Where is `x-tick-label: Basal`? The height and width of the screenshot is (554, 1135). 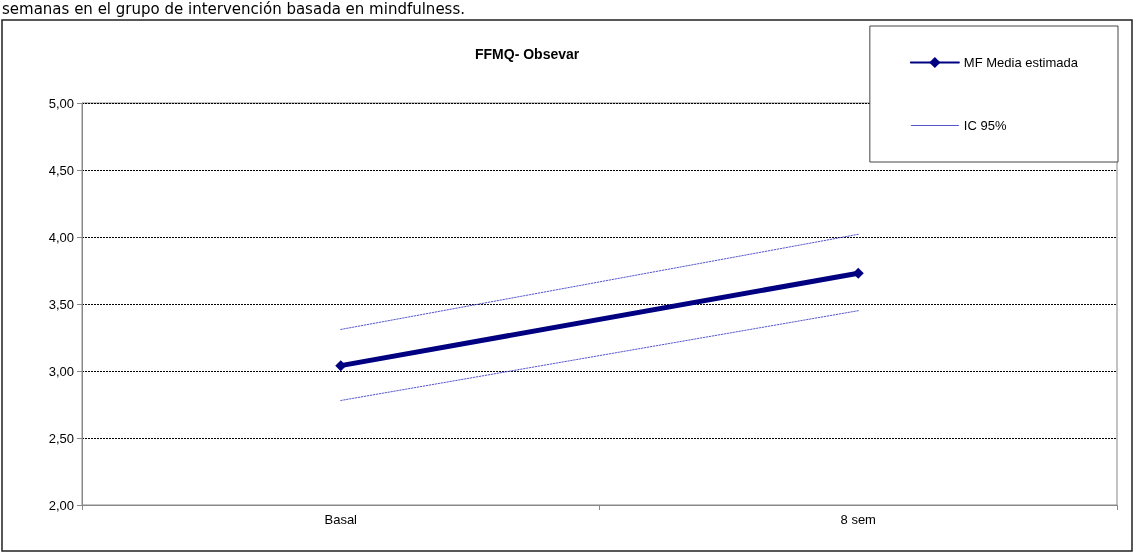 x-tick-label: Basal is located at coordinates (341, 519).